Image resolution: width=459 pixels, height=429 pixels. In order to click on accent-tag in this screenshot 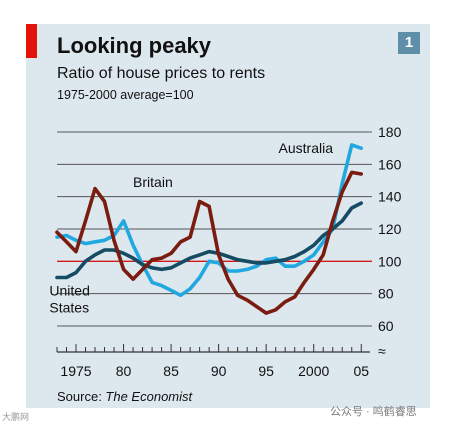, I will do `click(31, 41)`.